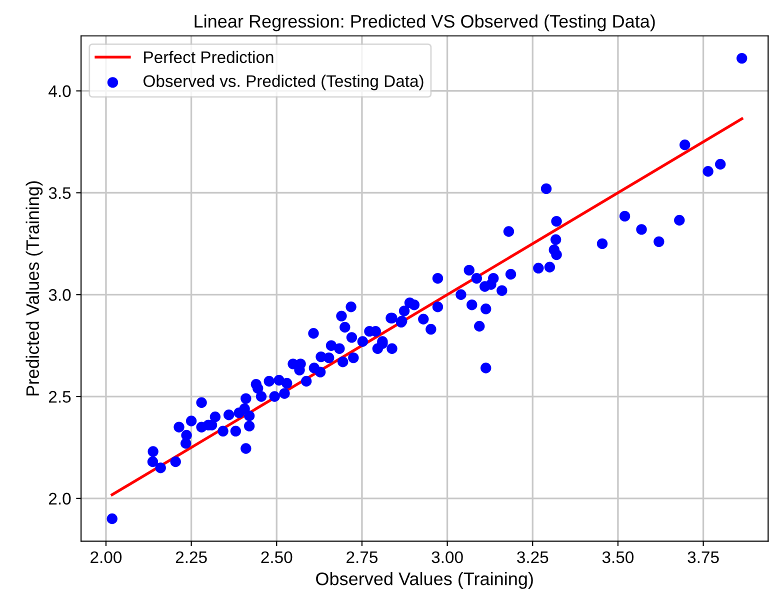  What do you see at coordinates (447, 557) in the screenshot?
I see `x-tick-label: 3.00` at bounding box center [447, 557].